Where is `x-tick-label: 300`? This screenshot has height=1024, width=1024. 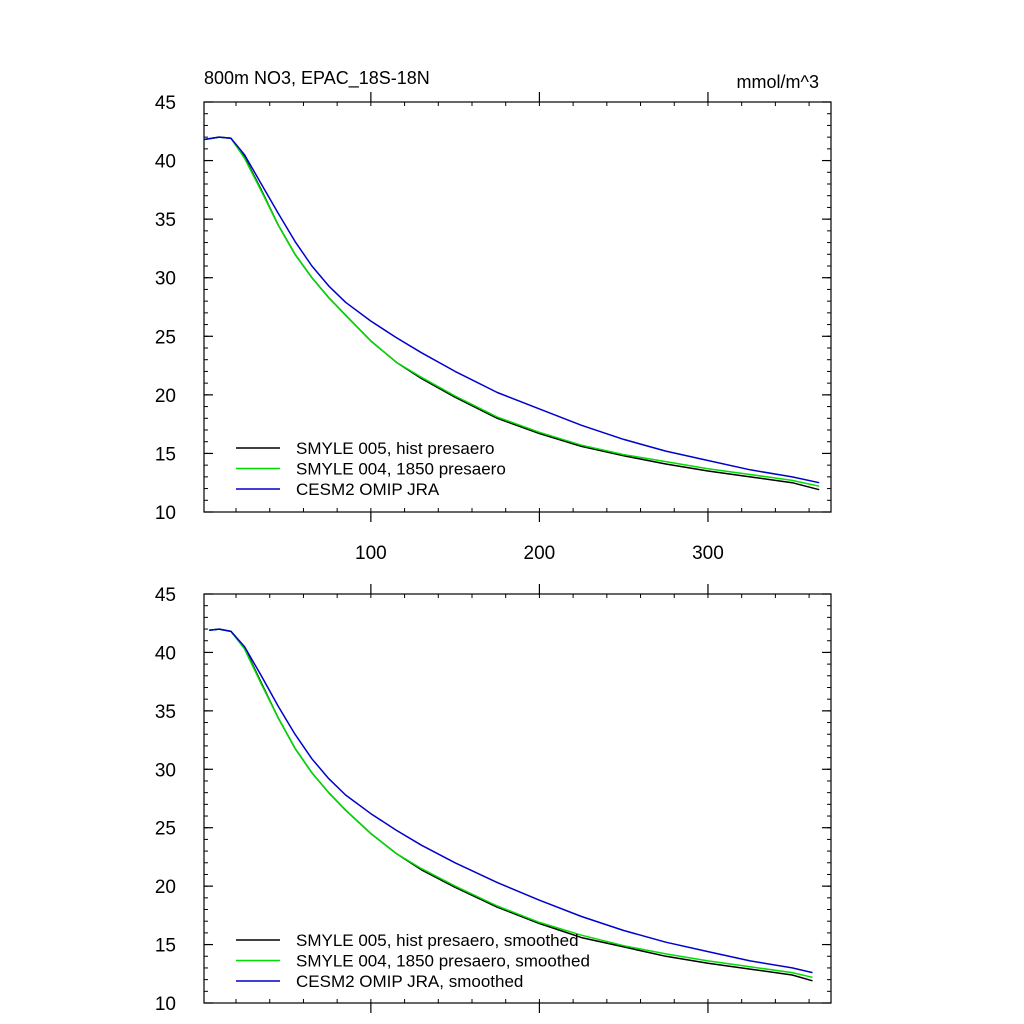
x-tick-label: 300 is located at coordinates (708, 553).